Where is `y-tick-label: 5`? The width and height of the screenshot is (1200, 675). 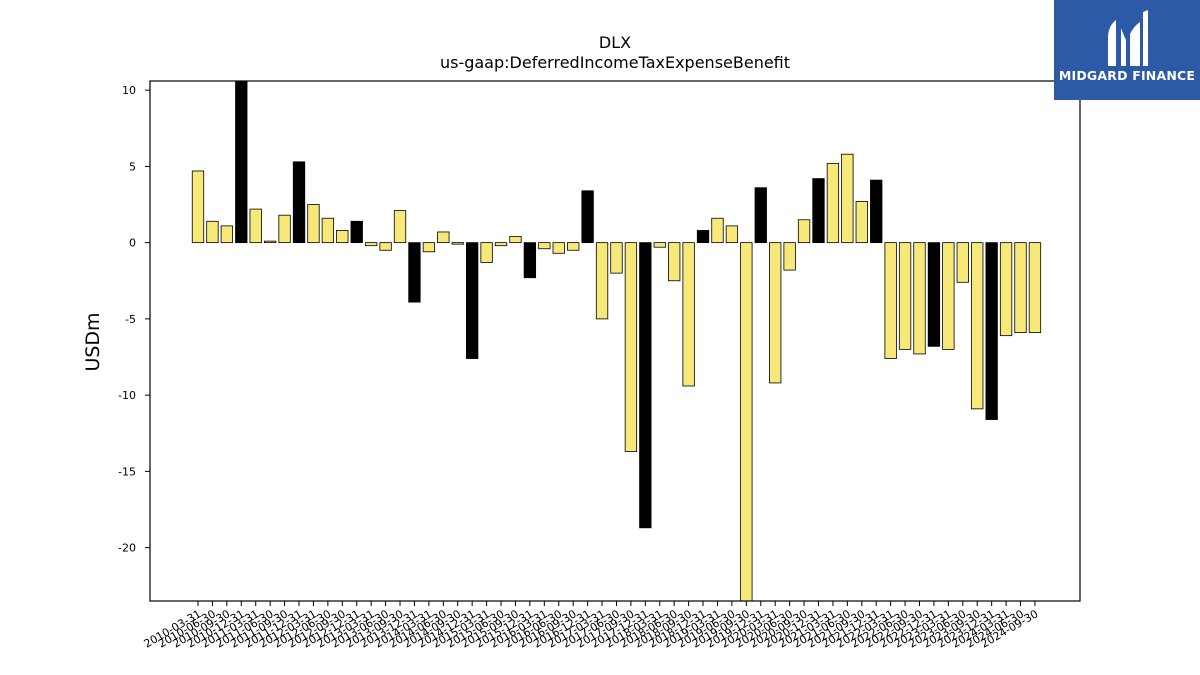
y-tick-label: 5 is located at coordinates (132, 166).